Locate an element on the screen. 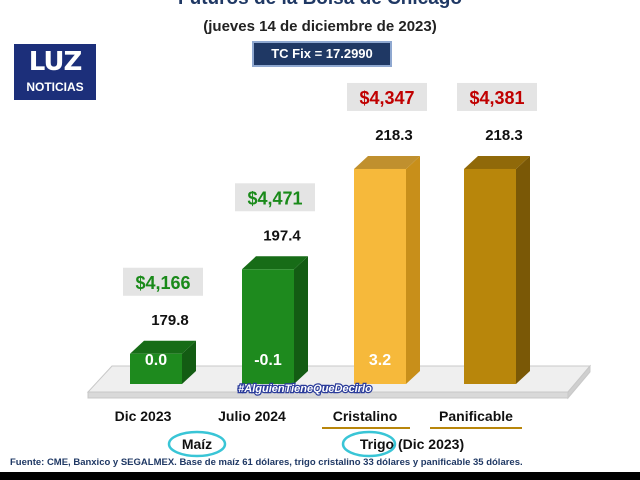  chart-title: Futuros de la Bolsa de Chicago is located at coordinates (320, 5).